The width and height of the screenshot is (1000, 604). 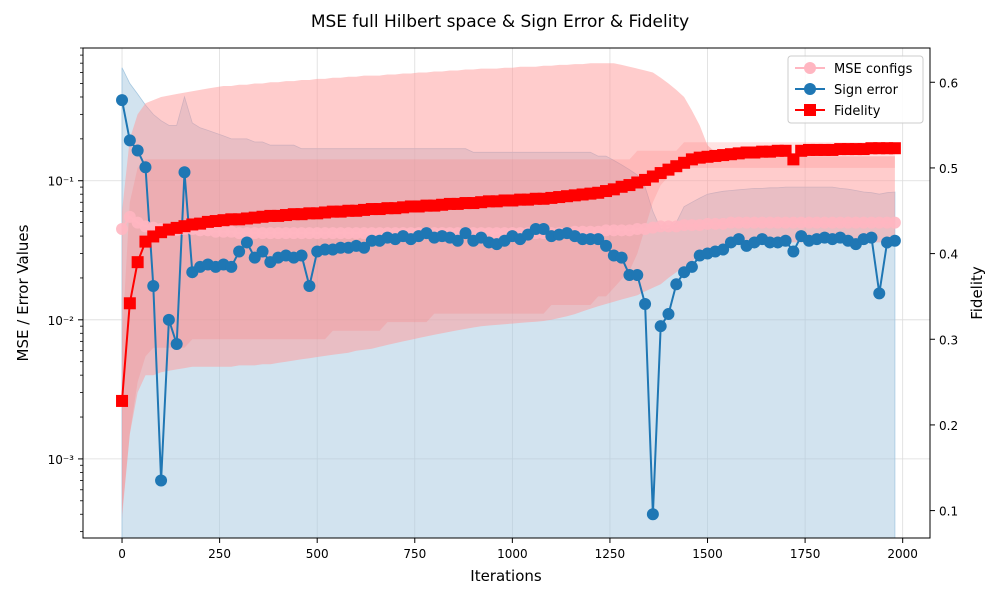 What do you see at coordinates (61, 460) in the screenshot?
I see `y-tick-label: 10⁻³` at bounding box center [61, 460].